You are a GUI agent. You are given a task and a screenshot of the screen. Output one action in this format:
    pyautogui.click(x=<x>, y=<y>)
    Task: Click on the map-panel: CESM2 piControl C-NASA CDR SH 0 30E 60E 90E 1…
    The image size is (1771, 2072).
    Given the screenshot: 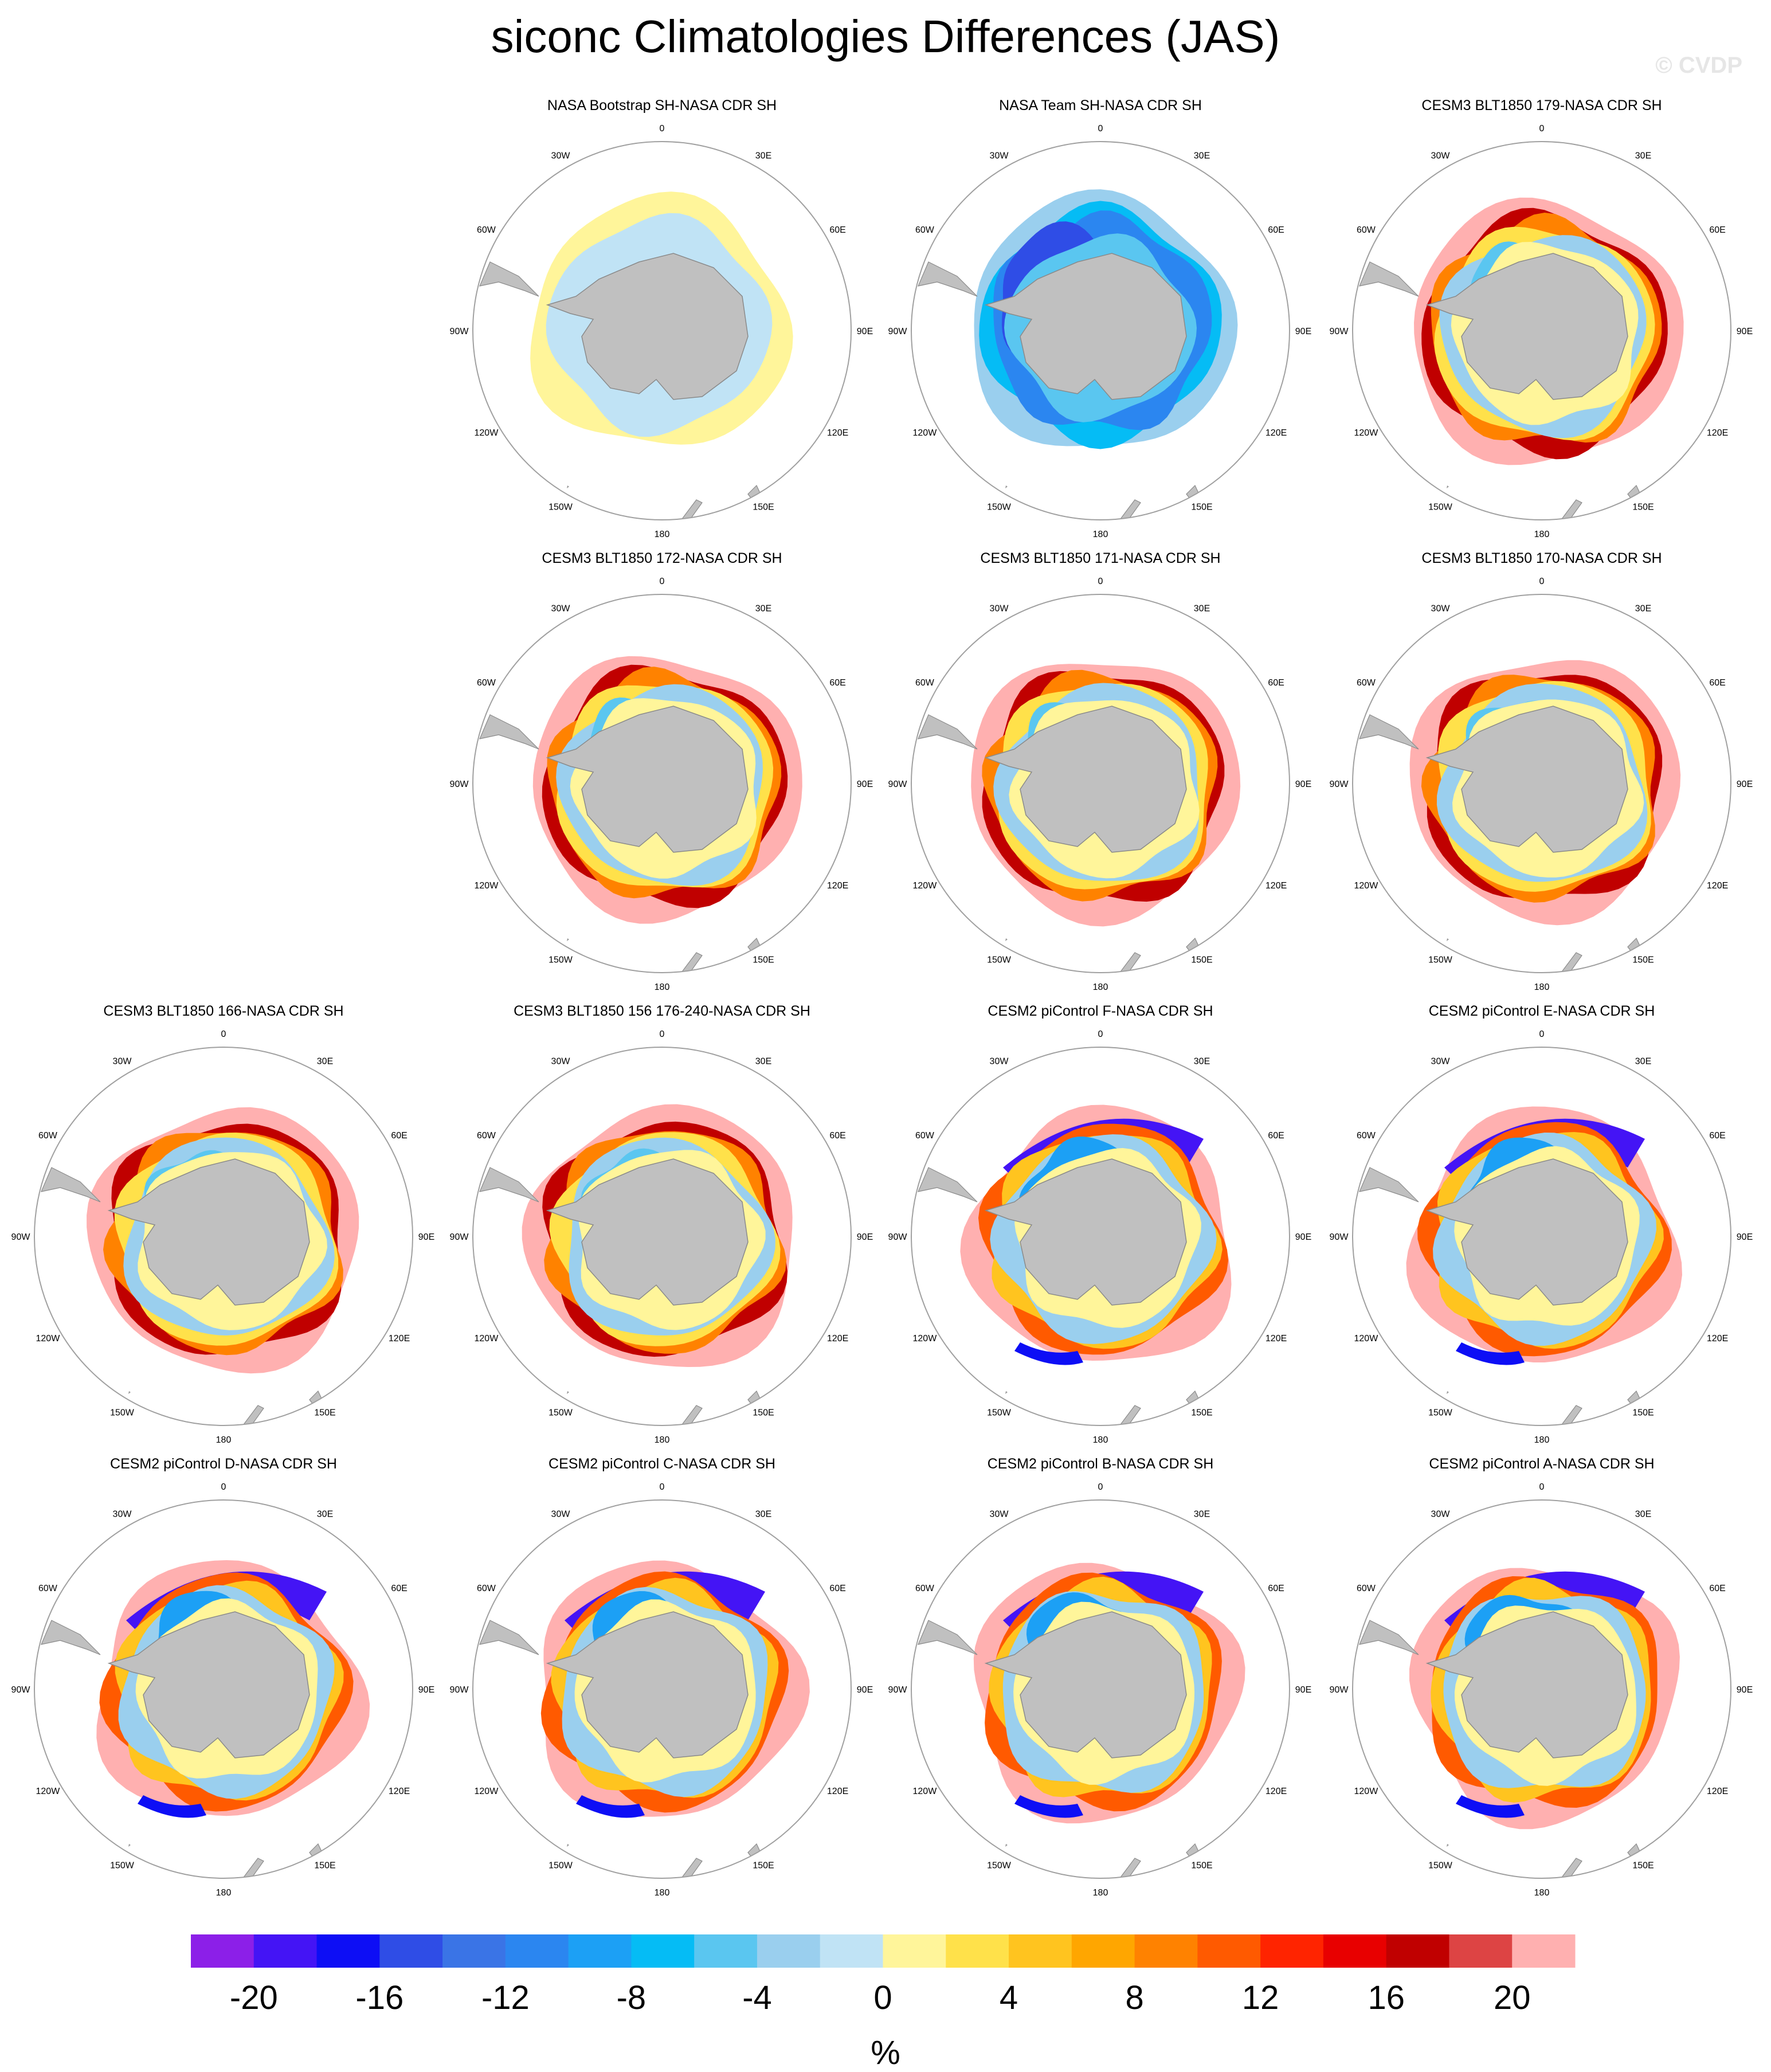 What is the action you would take?
    pyautogui.click(x=662, y=1676)
    